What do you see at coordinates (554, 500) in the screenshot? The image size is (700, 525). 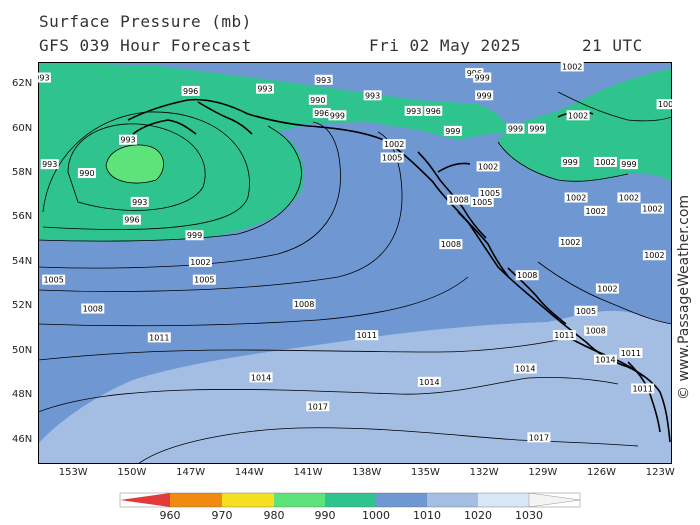 I see `colorbar-arrow-high` at bounding box center [554, 500].